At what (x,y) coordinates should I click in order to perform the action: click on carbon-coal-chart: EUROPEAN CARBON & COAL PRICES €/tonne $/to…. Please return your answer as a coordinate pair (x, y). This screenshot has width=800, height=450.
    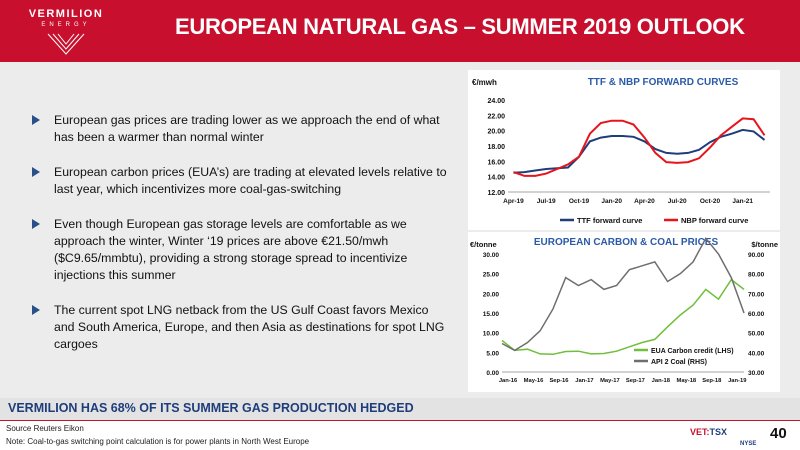
    Looking at the image, I should click on (624, 310).